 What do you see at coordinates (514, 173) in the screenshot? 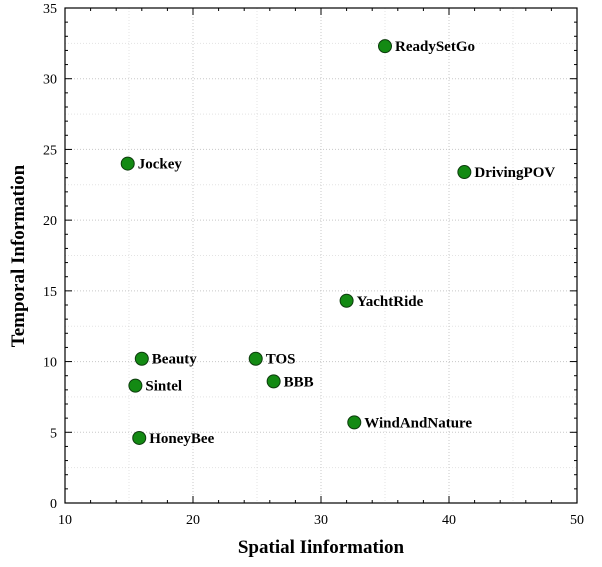
I see `data-label-drivingpov: DrivingPOV` at bounding box center [514, 173].